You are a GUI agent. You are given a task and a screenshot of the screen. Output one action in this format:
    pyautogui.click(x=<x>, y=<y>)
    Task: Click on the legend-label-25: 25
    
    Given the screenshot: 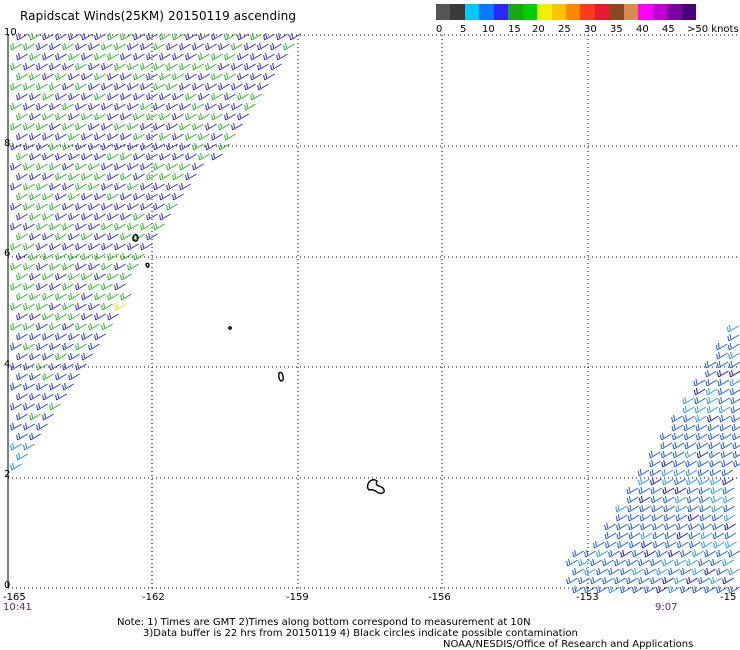 What is the action you would take?
    pyautogui.click(x=564, y=29)
    